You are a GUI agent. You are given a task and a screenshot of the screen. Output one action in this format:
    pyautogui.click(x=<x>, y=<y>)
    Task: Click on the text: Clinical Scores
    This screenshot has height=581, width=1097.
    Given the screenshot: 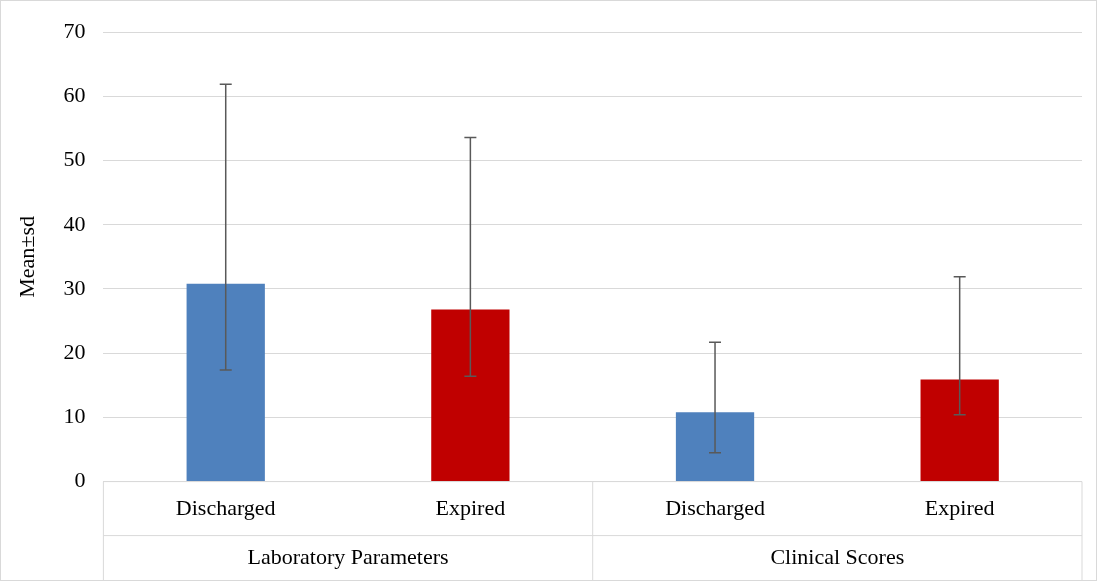 What is the action you would take?
    pyautogui.click(x=837, y=557)
    